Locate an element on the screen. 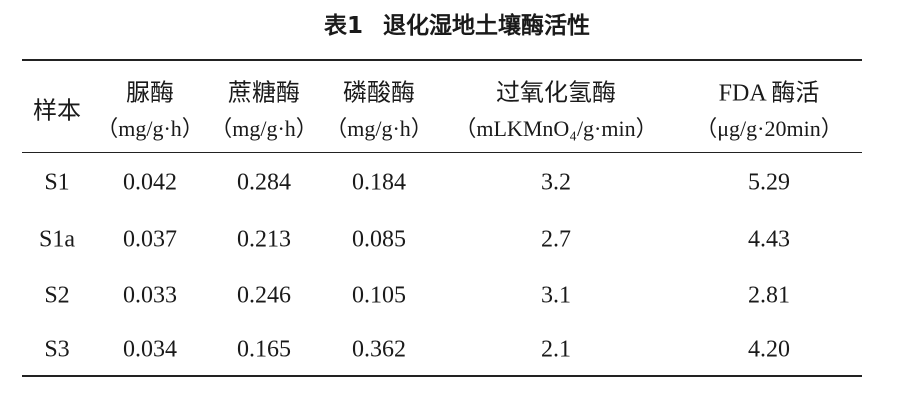 This screenshot has height=413, width=914. table-cell: 0.085 is located at coordinates (379, 239).